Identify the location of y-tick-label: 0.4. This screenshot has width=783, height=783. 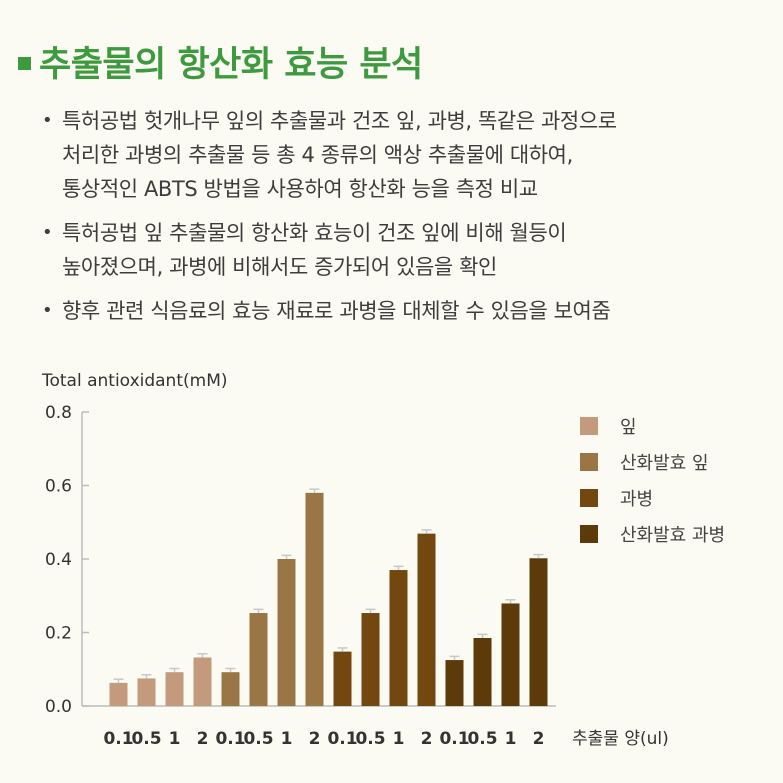
(58, 560).